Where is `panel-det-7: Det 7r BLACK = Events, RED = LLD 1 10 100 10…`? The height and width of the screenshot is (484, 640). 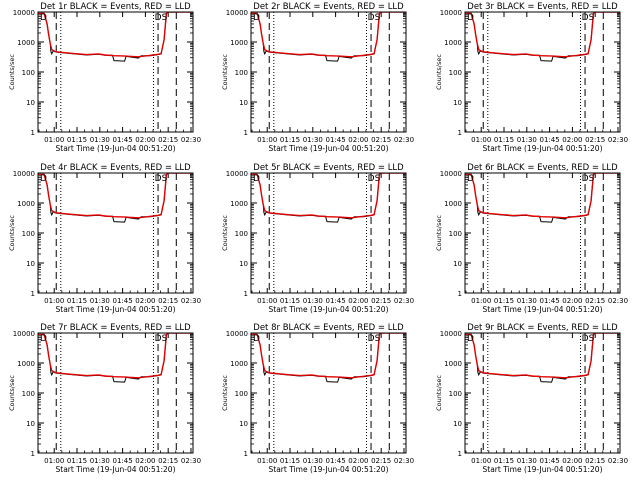
panel-det-7: Det 7r BLACK = Events, RED = LLD 1 10 100 10… is located at coordinates (104, 398).